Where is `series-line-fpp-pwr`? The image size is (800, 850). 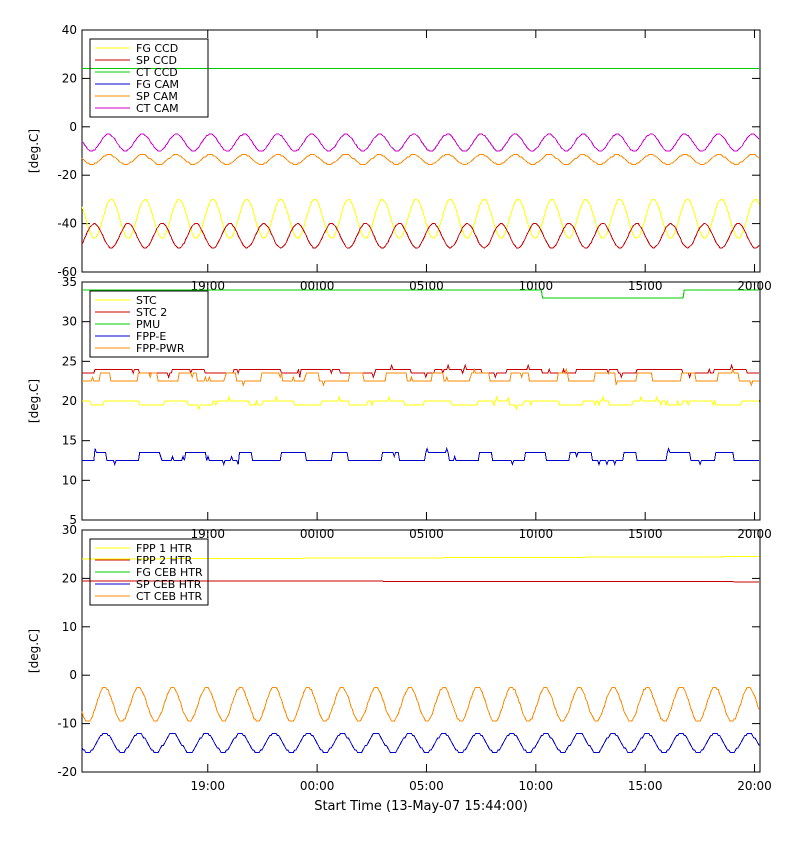
series-line-fpp-pwr is located at coordinates (421, 377).